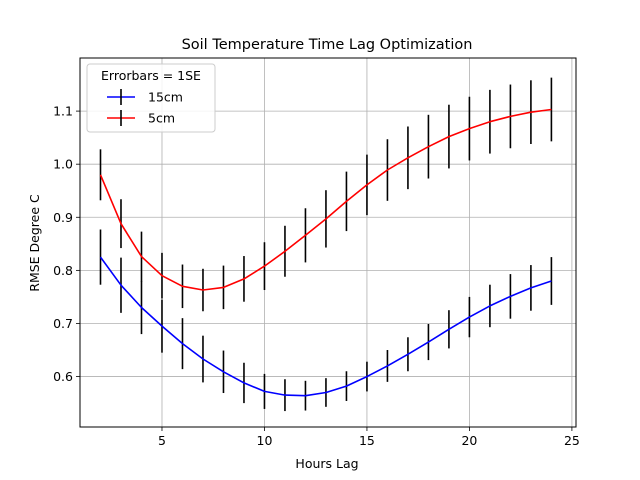 This screenshot has width=640, height=480. I want to click on y-tick-label: 0.9, so click(63, 217).